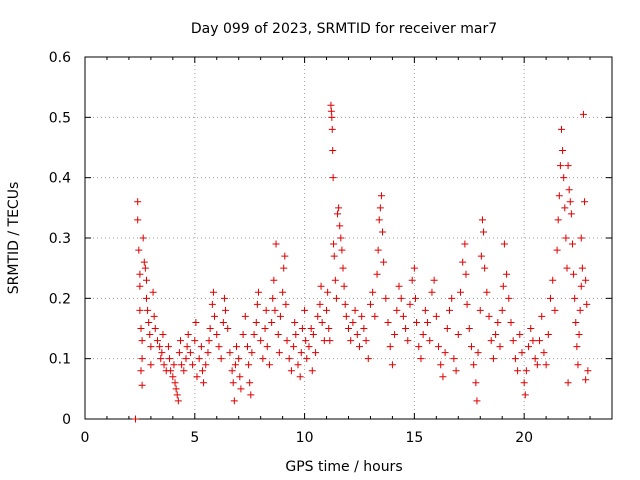 The height and width of the screenshot is (480, 640). What do you see at coordinates (60, 239) in the screenshot?
I see `y-tick-label: 0.3` at bounding box center [60, 239].